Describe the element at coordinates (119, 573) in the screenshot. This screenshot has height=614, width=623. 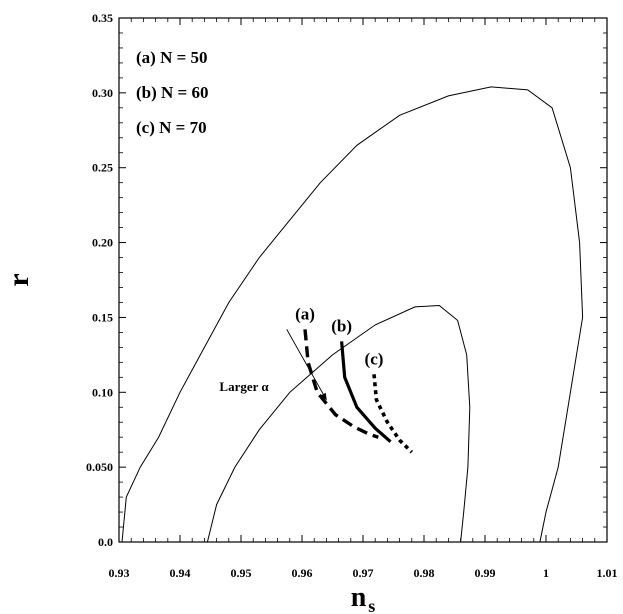
I see `x-tick-label: 0.93` at that location.